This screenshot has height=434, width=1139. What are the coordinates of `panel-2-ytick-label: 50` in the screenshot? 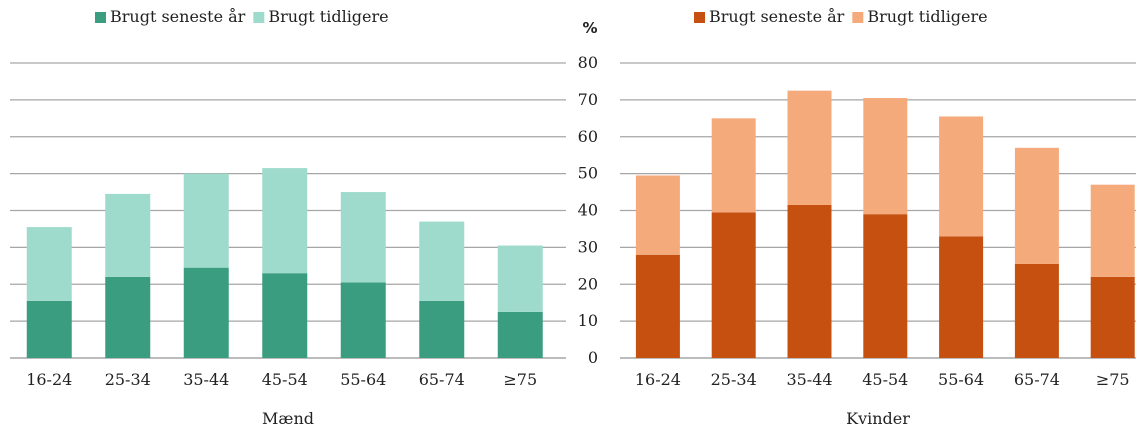 It's located at (588, 173).